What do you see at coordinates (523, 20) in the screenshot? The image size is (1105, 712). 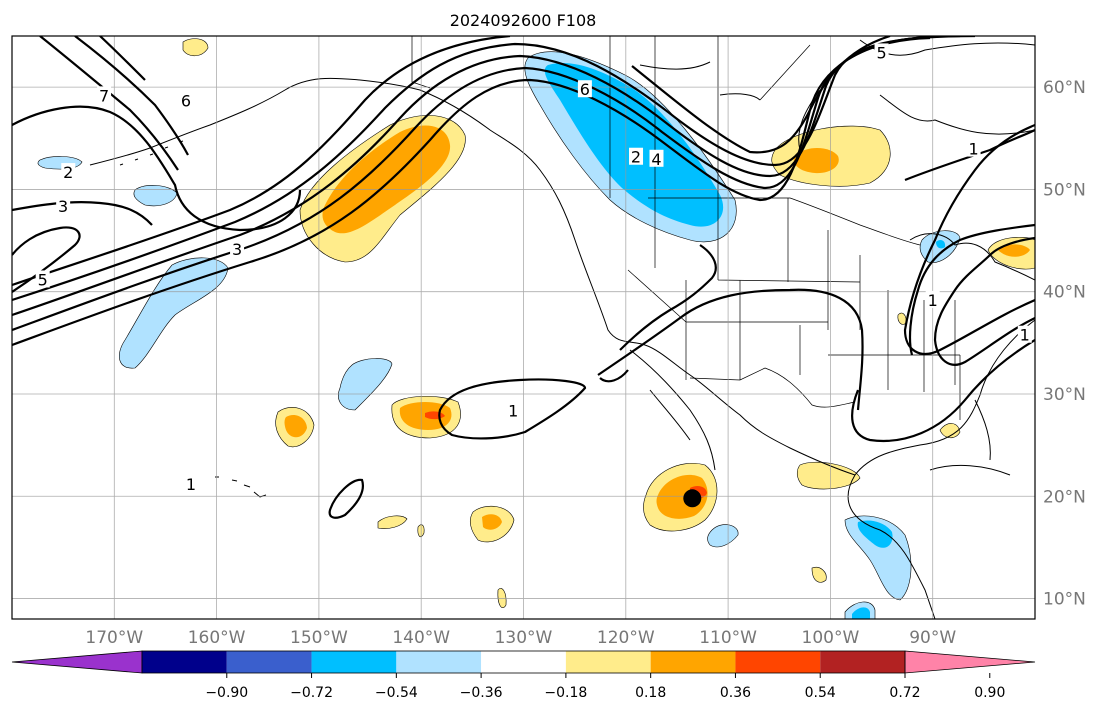 I see `map-title: 2024092600 F108` at bounding box center [523, 20].